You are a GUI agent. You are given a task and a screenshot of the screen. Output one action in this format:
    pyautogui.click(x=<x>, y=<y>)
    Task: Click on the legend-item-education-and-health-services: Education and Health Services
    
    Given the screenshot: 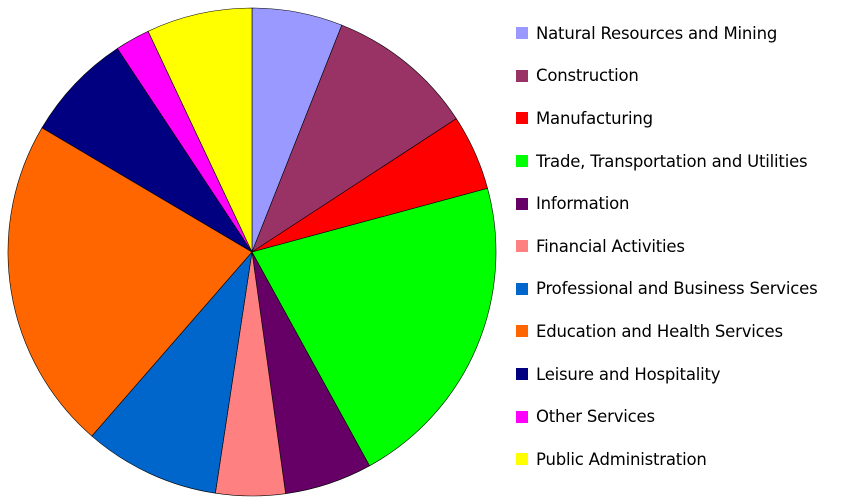 What is the action you would take?
    pyautogui.click(x=688, y=331)
    